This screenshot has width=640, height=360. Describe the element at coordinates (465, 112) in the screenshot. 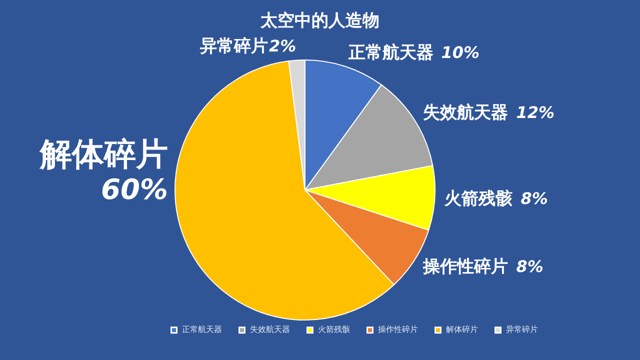

I see `slice-label: 失效航天器` at that location.